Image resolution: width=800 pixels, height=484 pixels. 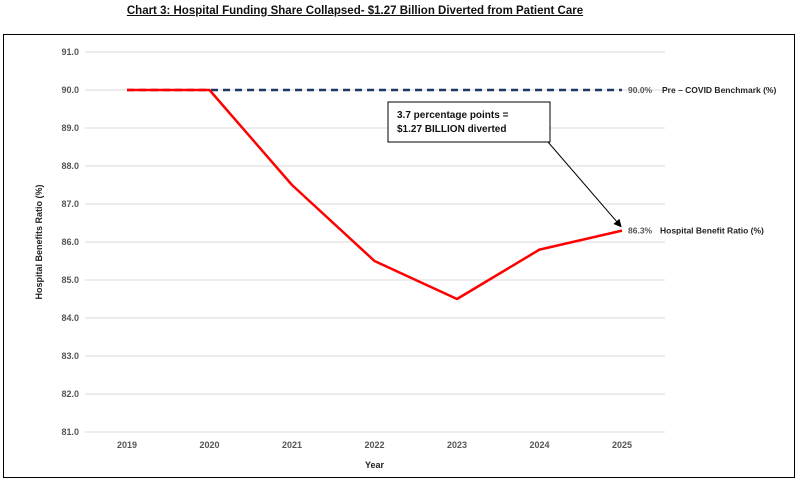 I want to click on y-tick-label: 86.0, so click(x=70, y=242).